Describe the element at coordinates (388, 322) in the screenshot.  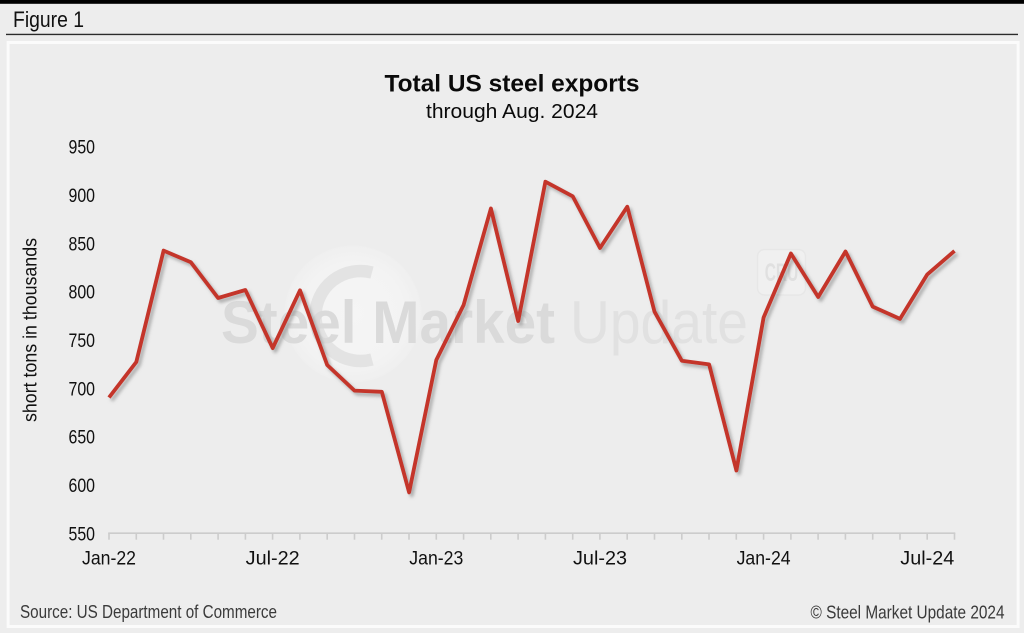
I see `svg-text: Steel Market` at that location.